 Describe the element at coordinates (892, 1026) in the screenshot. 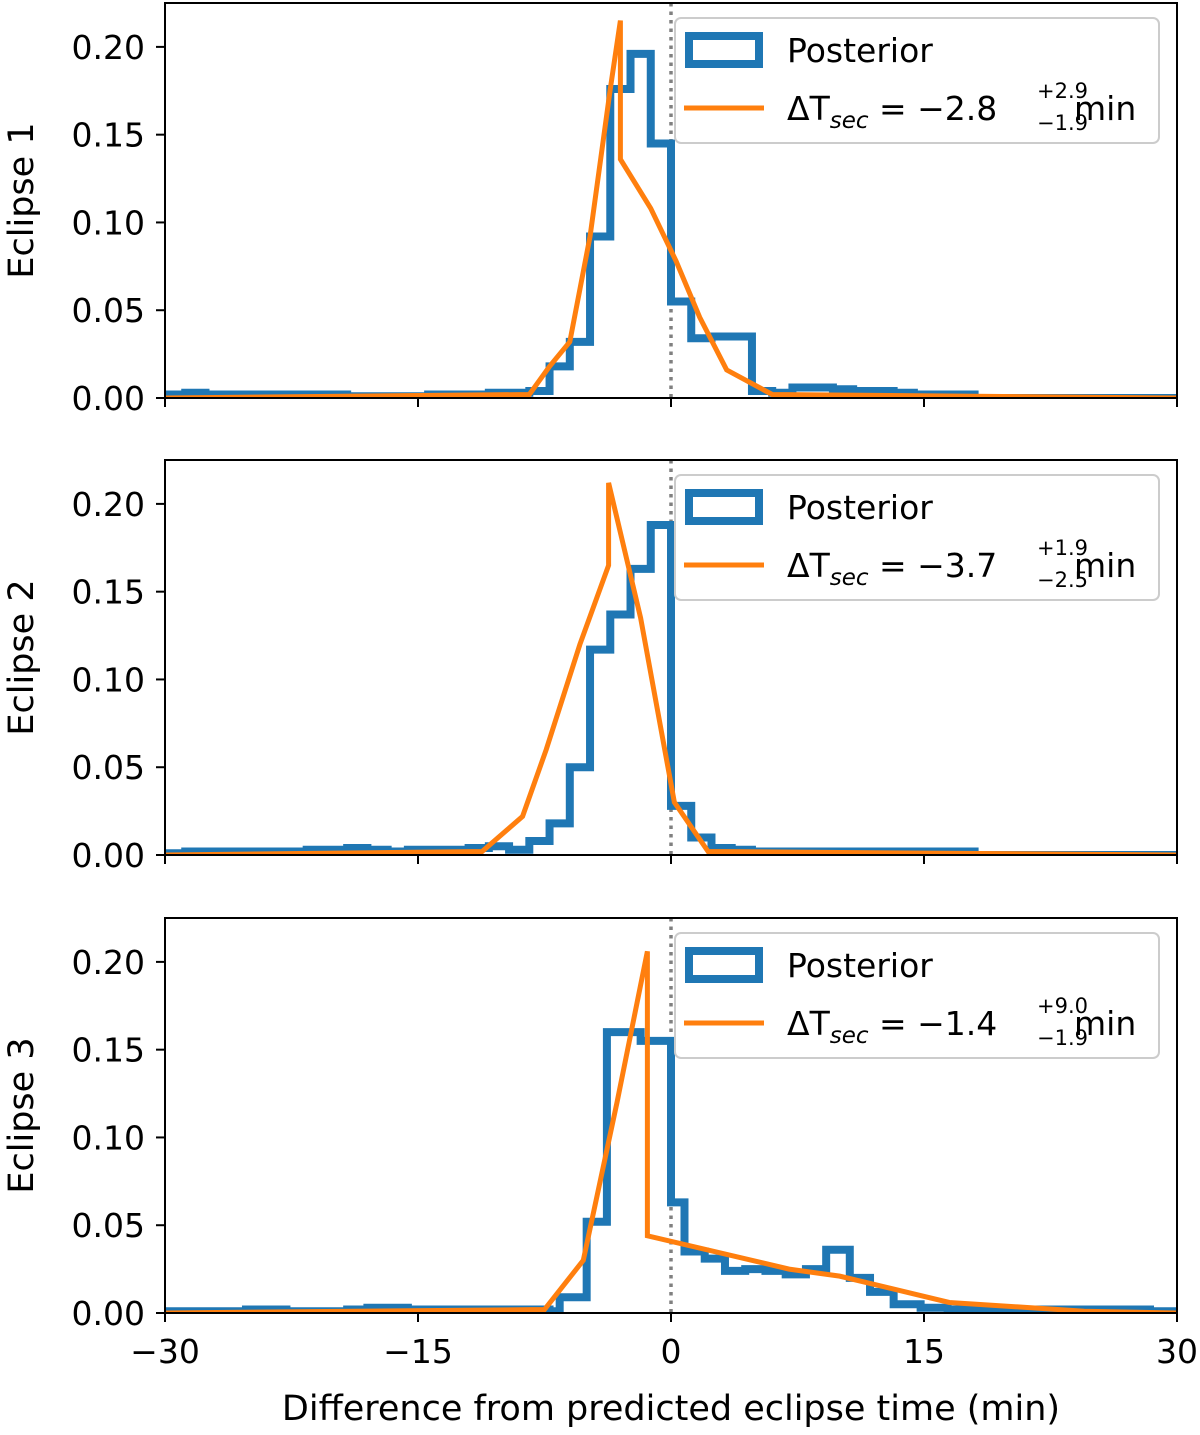

I see `legend-fit-label: ΔTsec = −1.4` at that location.